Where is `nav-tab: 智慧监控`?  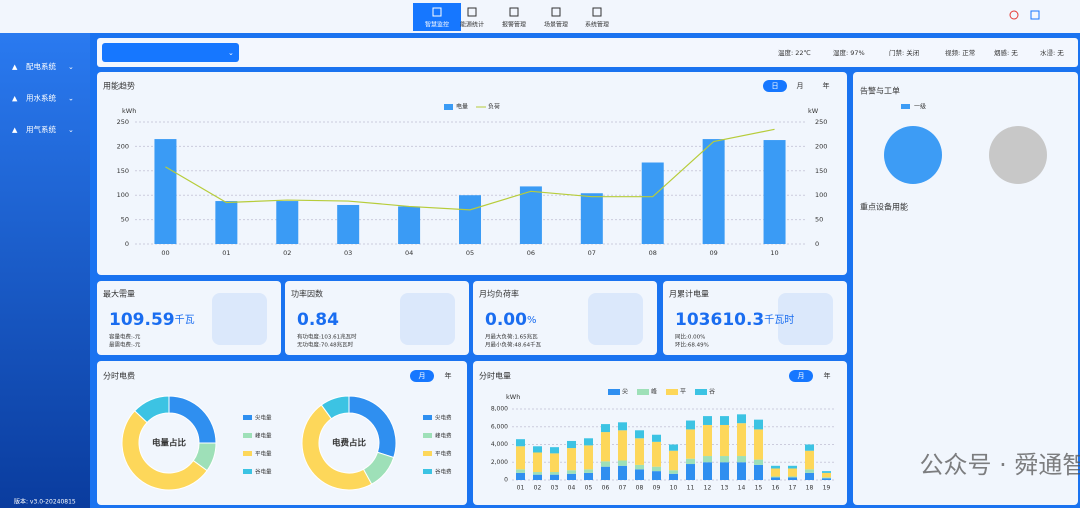
nav-tab: 智慧监控 is located at coordinates (437, 25).